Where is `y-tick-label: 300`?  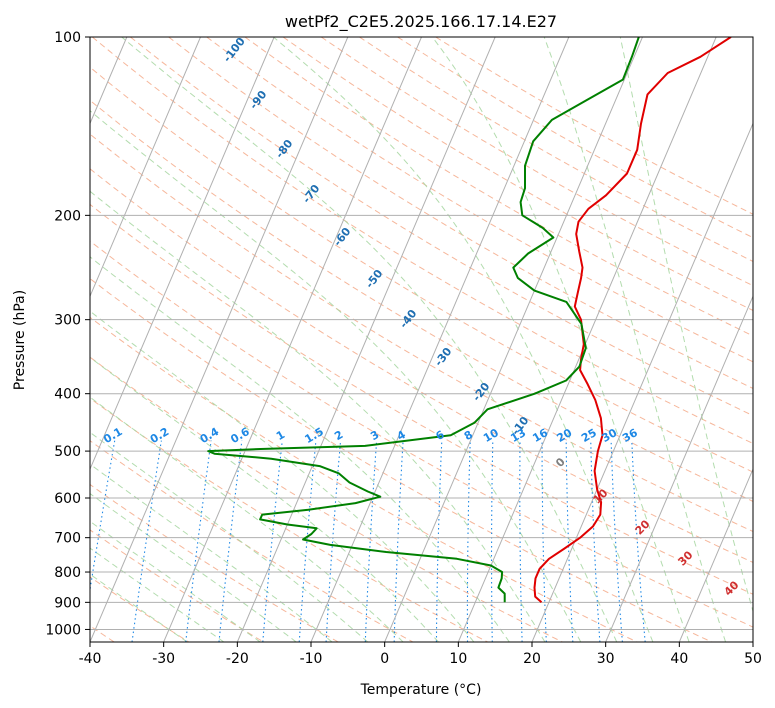 y-tick-label: 300 is located at coordinates (67, 321).